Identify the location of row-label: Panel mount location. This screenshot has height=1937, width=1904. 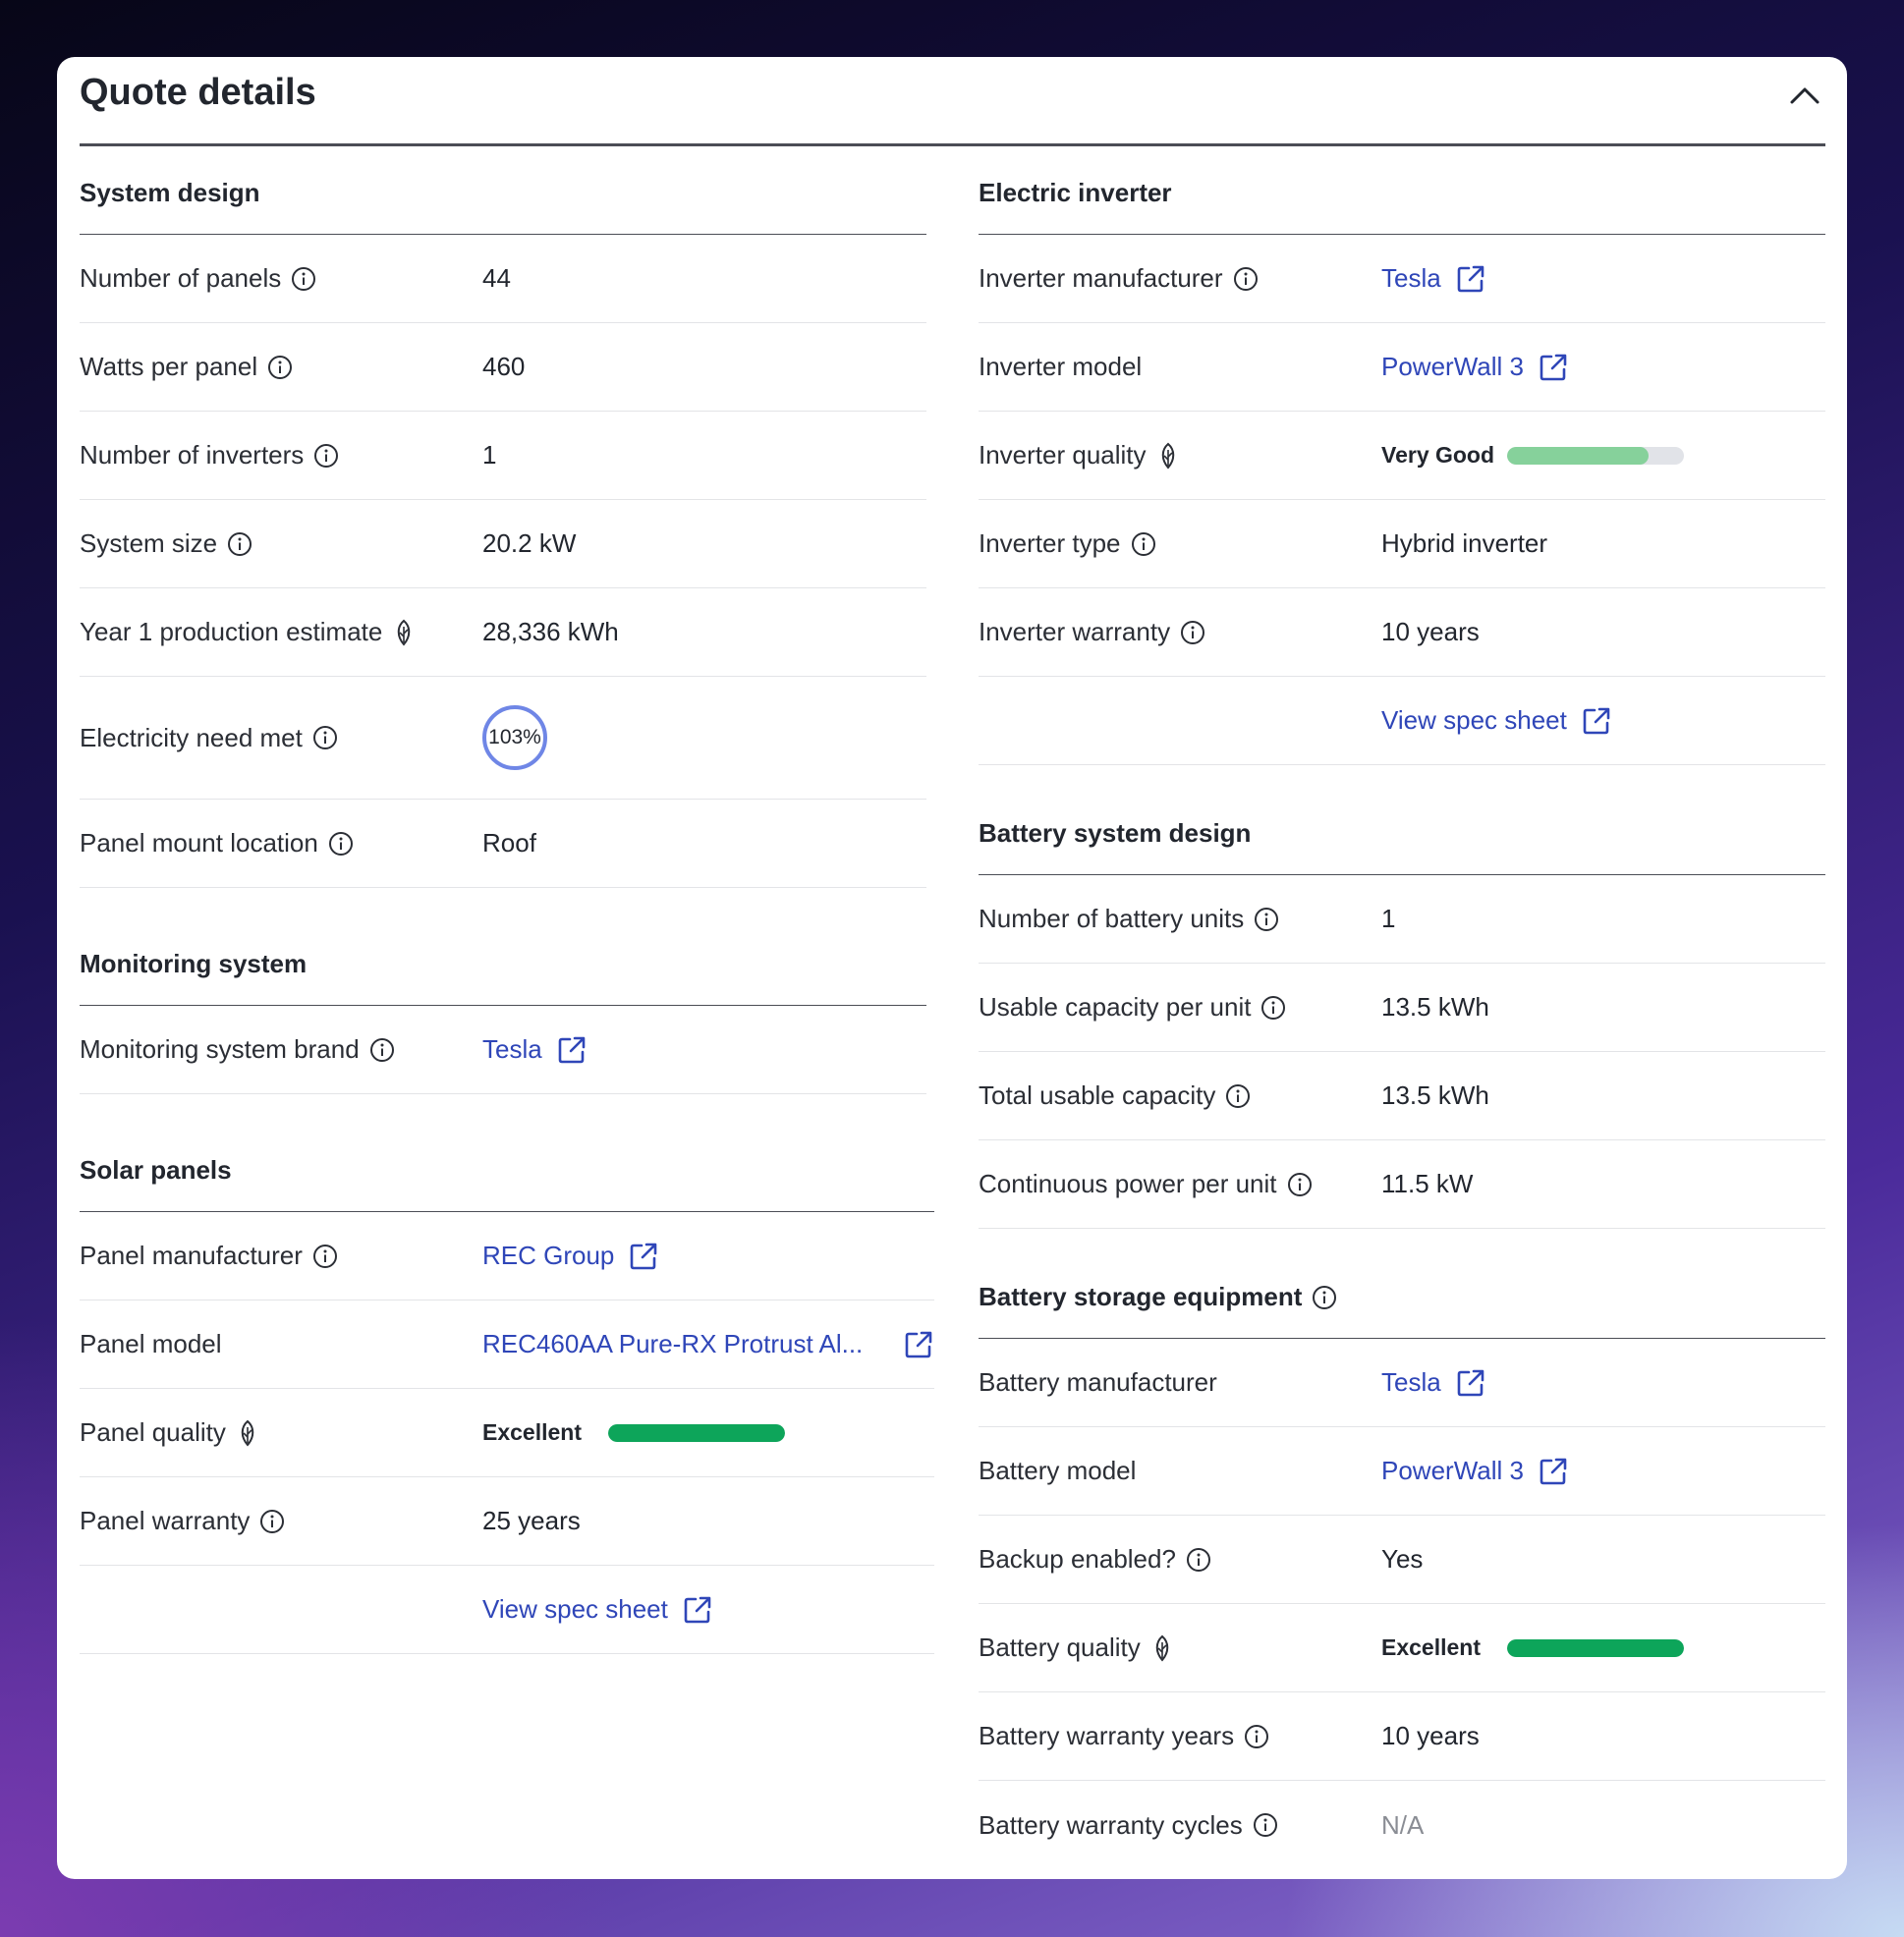
(199, 843).